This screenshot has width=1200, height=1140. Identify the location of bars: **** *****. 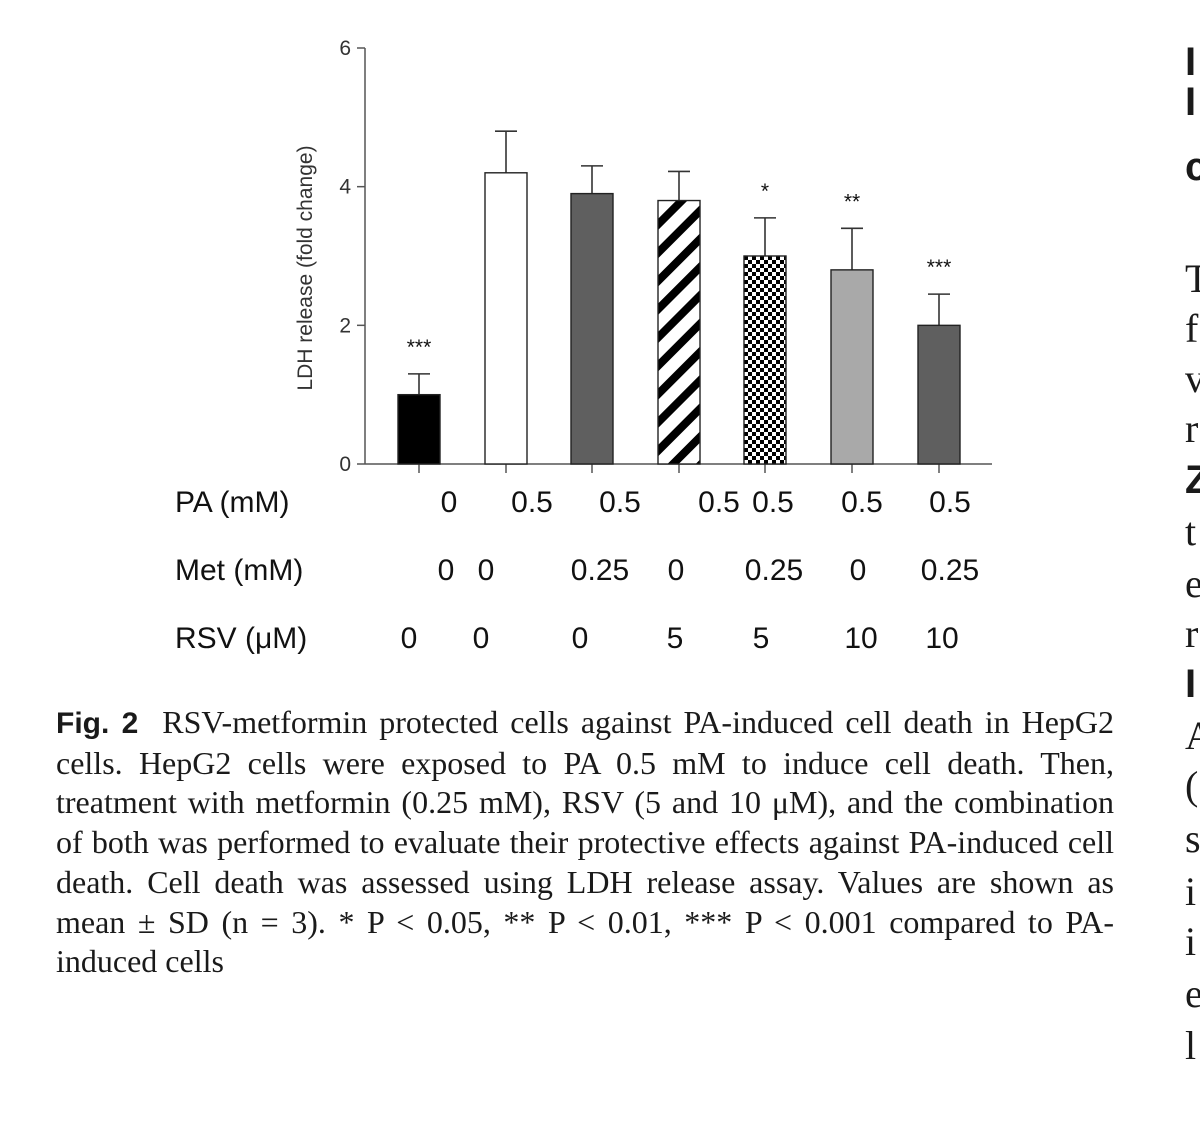
(679, 297).